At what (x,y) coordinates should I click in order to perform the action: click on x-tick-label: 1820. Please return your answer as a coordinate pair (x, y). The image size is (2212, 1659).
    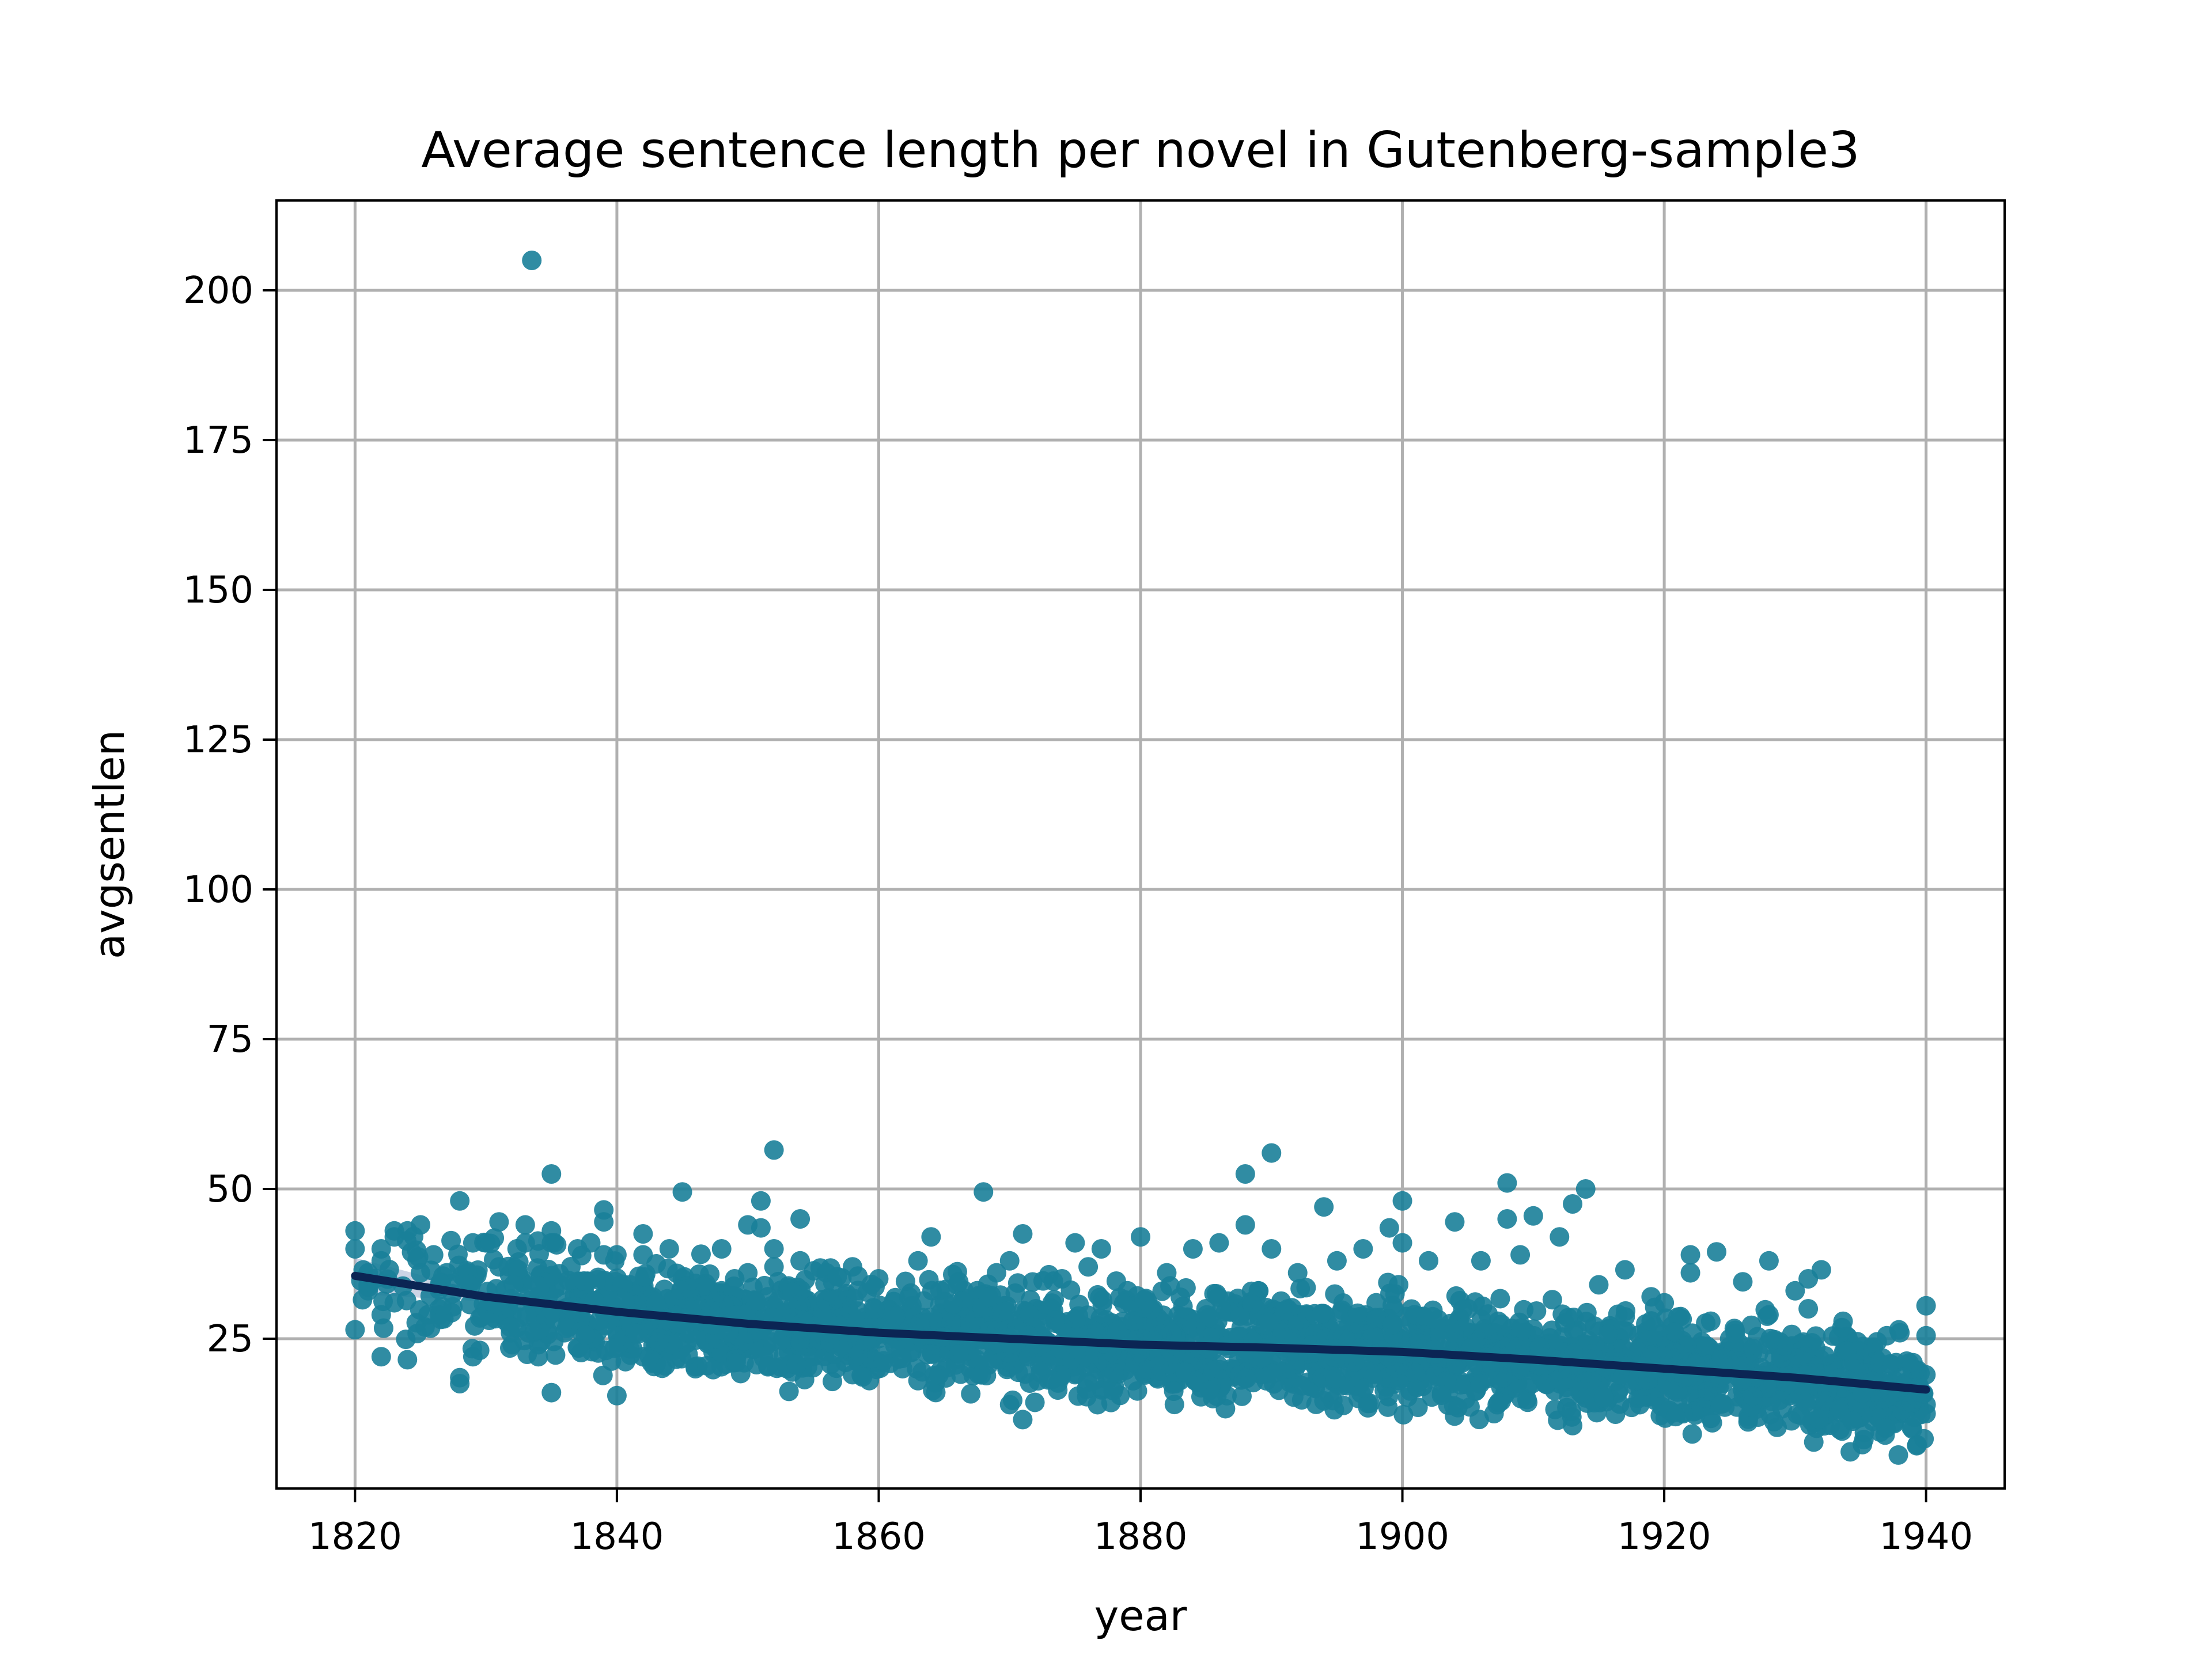
    Looking at the image, I should click on (355, 1537).